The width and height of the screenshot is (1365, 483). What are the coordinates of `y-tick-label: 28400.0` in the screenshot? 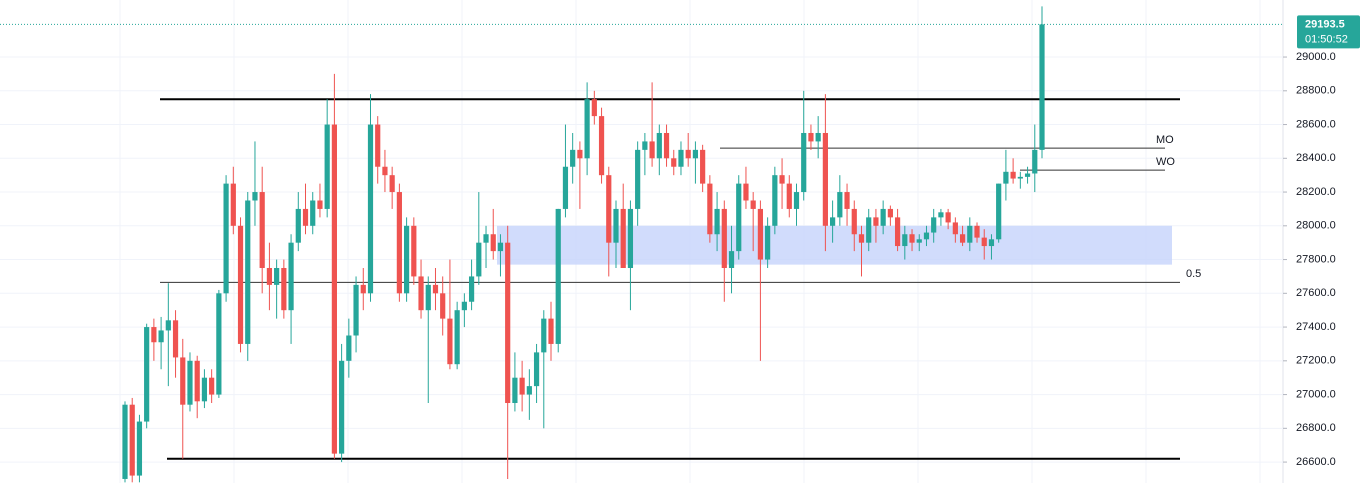 It's located at (1316, 158).